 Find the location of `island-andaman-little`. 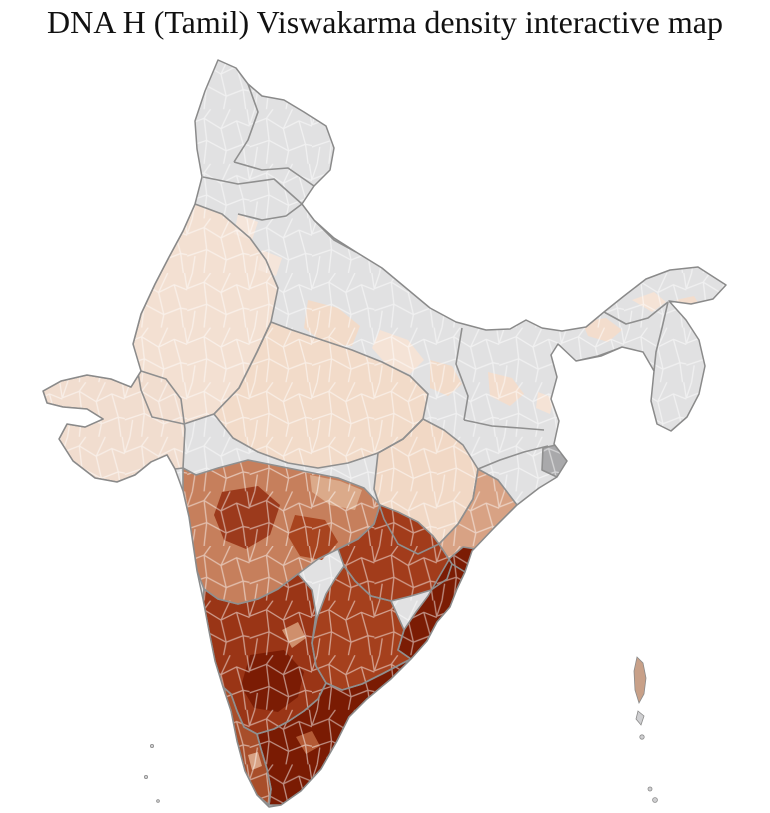

island-andaman-little is located at coordinates (640, 718).